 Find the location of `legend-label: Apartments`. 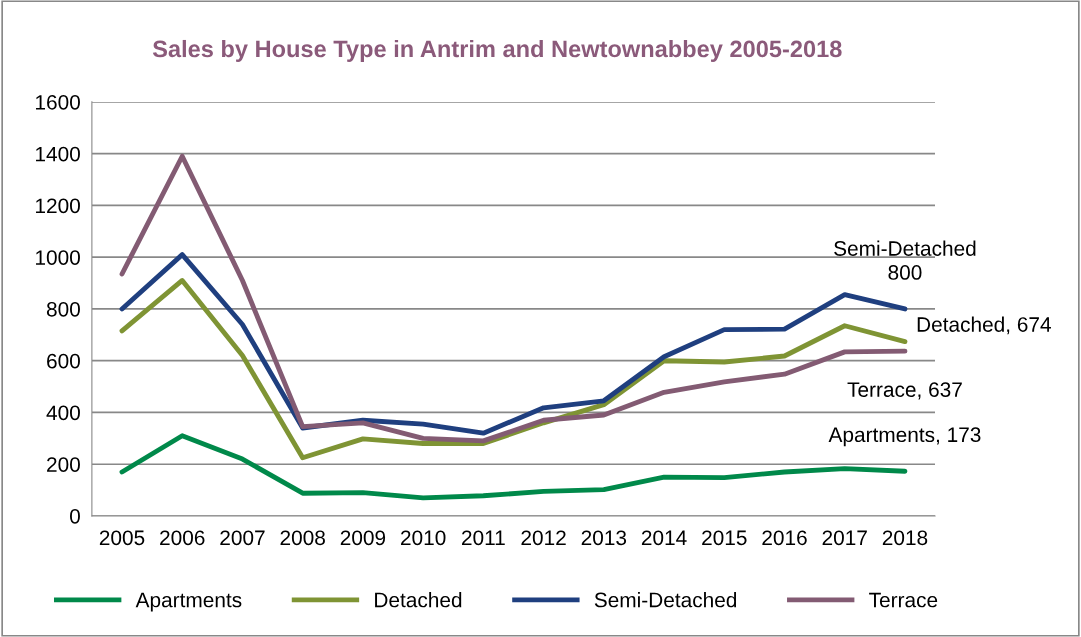

legend-label: Apartments is located at coordinates (188, 602).